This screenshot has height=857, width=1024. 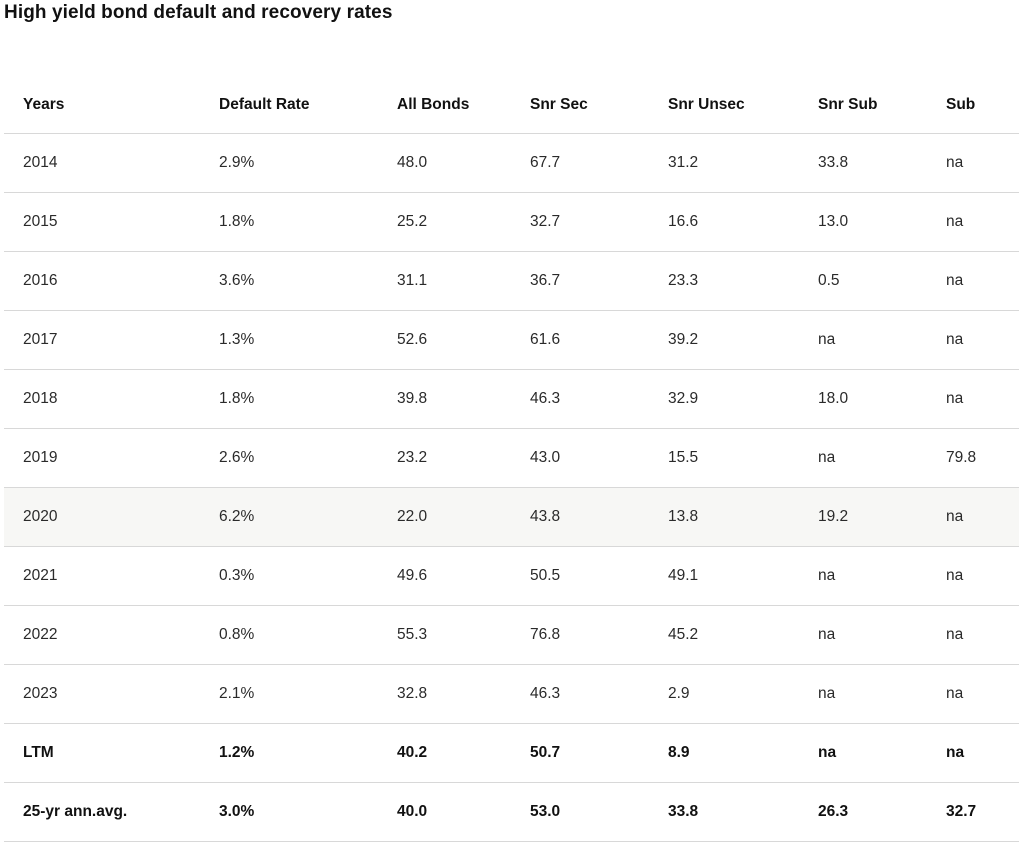 I want to click on table-row: 2019 2.6% 23.2 43.0 15.5 na 79.8, so click(x=511, y=458).